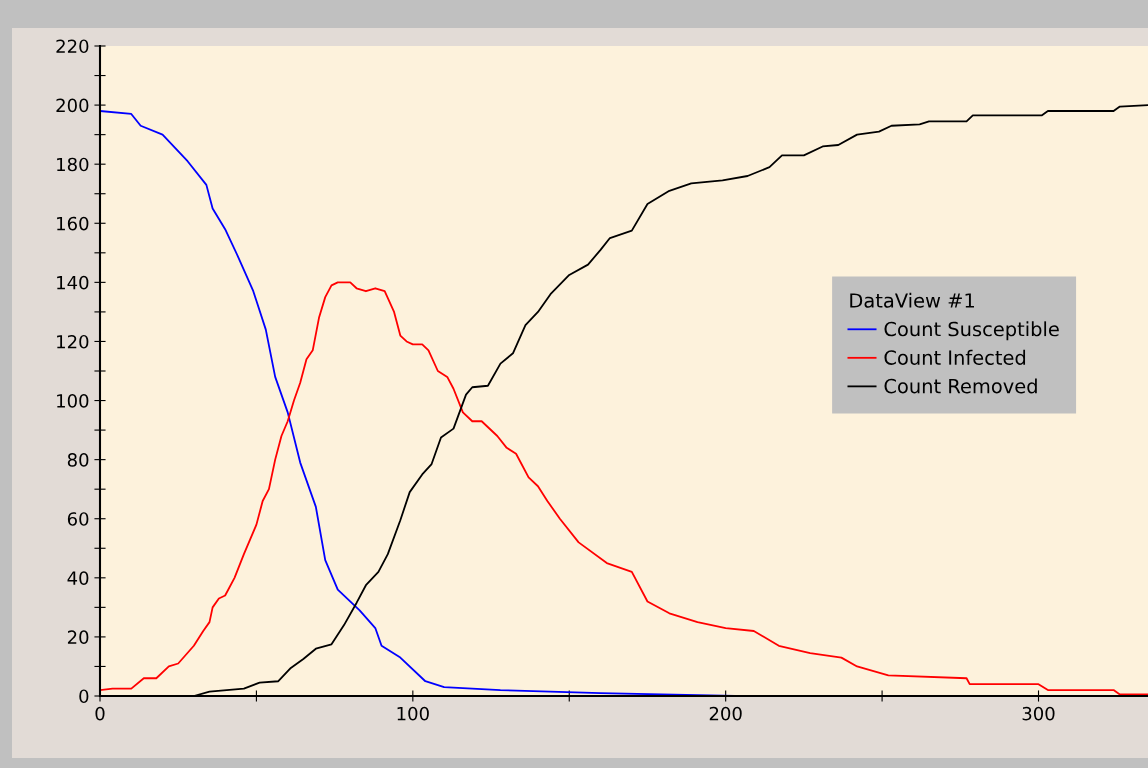 The height and width of the screenshot is (768, 1148). Describe the element at coordinates (960, 386) in the screenshot. I see `legend-label: Count Removed` at that location.